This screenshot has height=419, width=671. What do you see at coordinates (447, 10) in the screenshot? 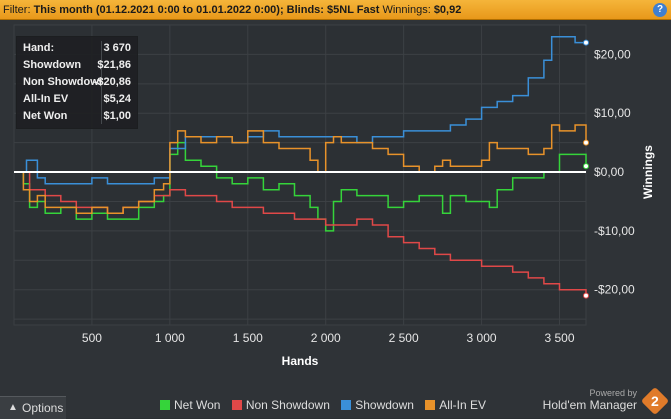
I see `winnings-value: $0,92` at bounding box center [447, 10].